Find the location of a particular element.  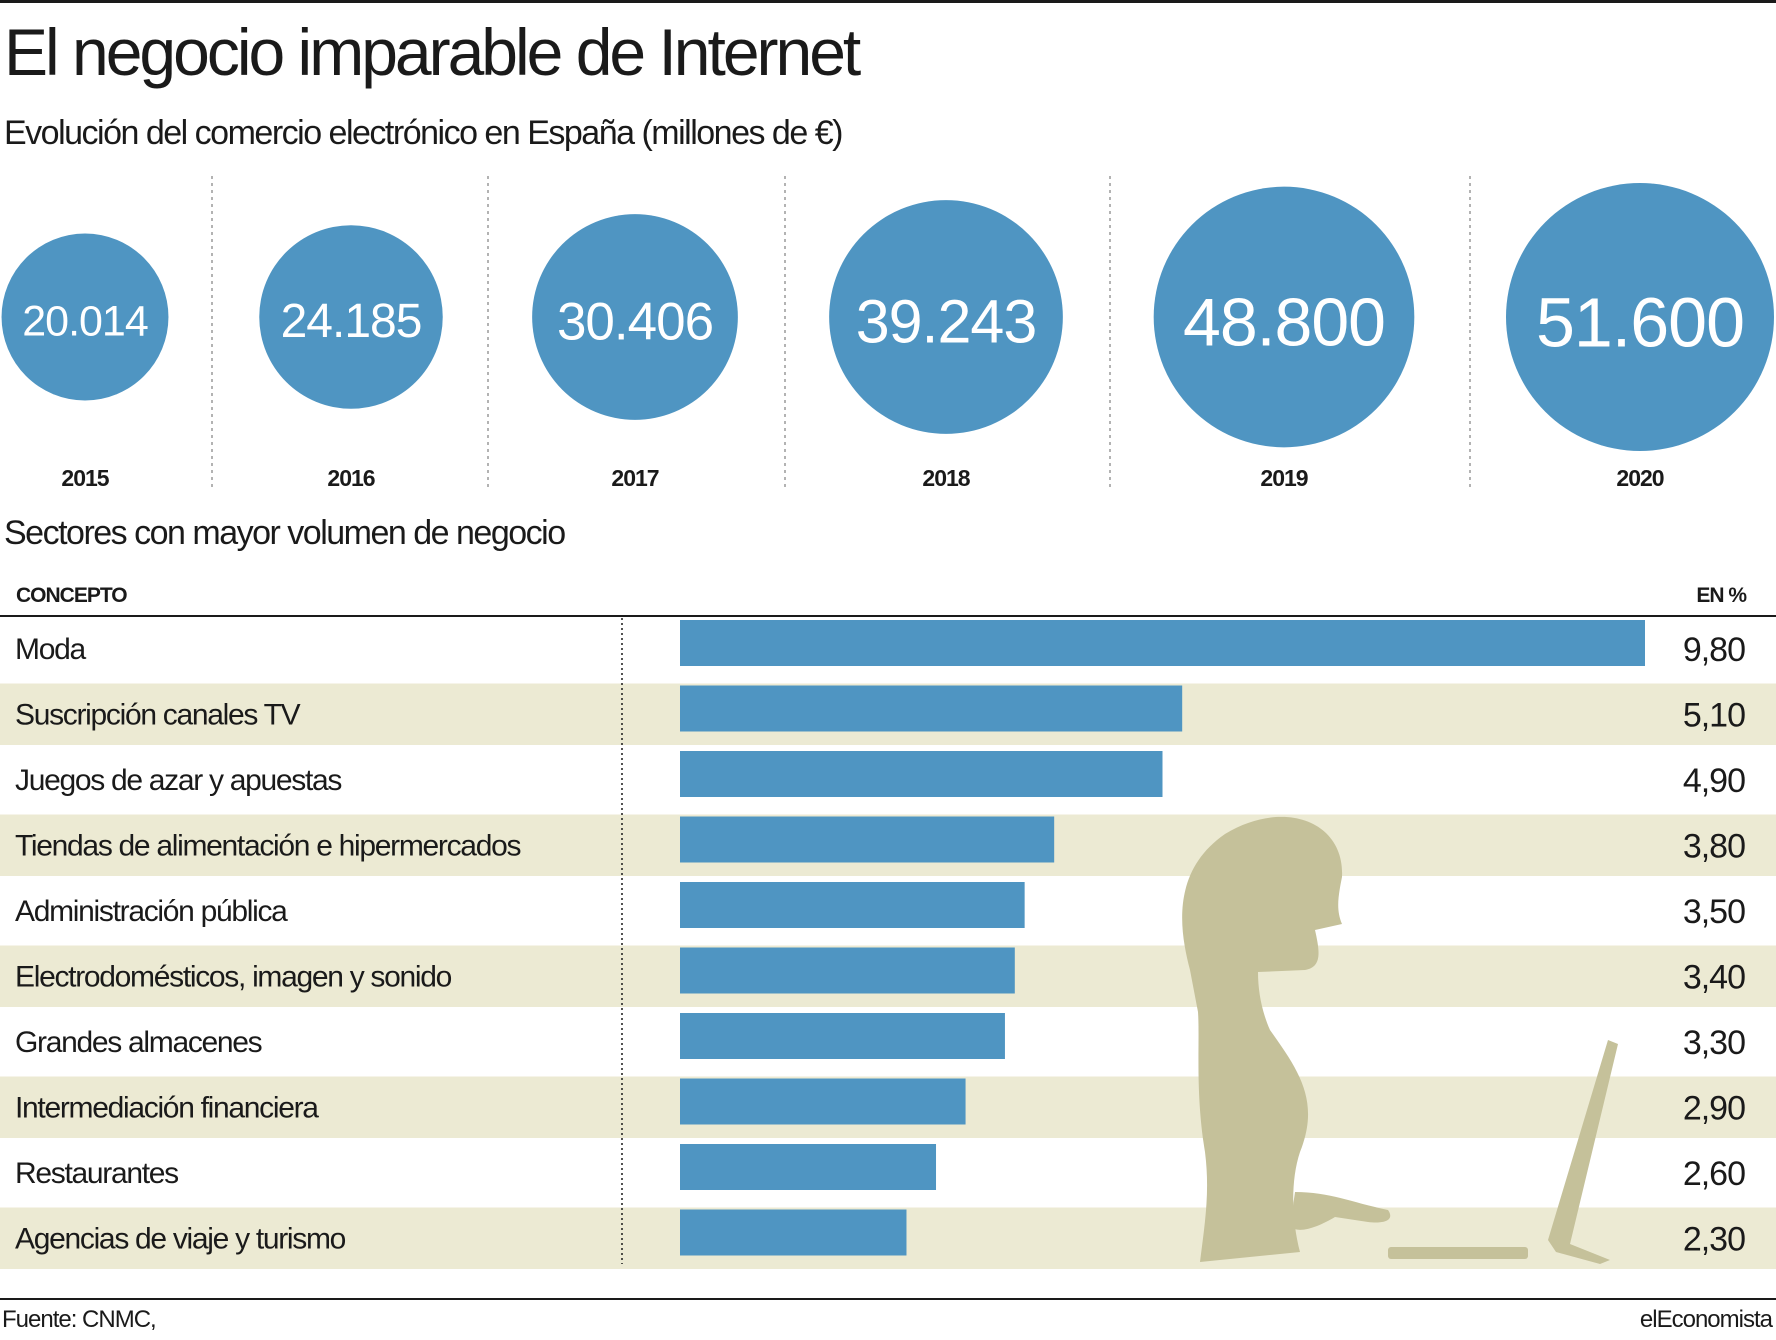

year-label: 2020 is located at coordinates (1639, 478).